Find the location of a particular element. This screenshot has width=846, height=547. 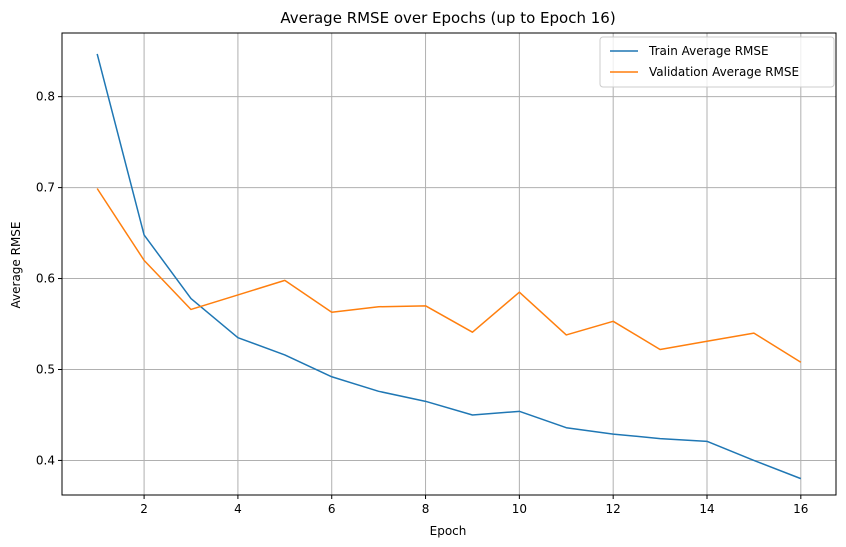

legend-label-train: Train Average RMSE is located at coordinates (708, 51).